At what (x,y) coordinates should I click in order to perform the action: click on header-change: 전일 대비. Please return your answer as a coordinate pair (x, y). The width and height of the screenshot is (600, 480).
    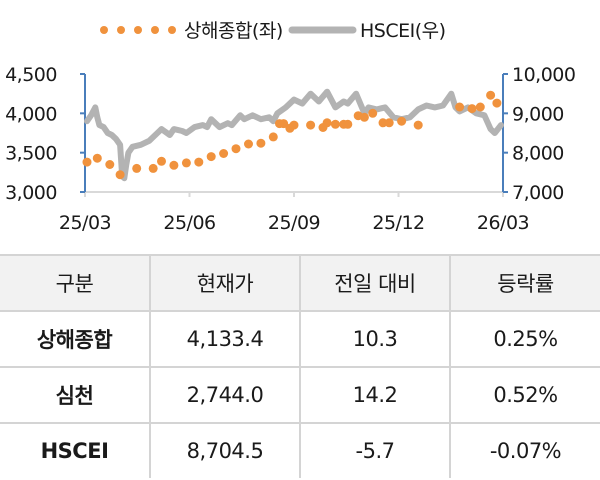
    Looking at the image, I should click on (375, 283).